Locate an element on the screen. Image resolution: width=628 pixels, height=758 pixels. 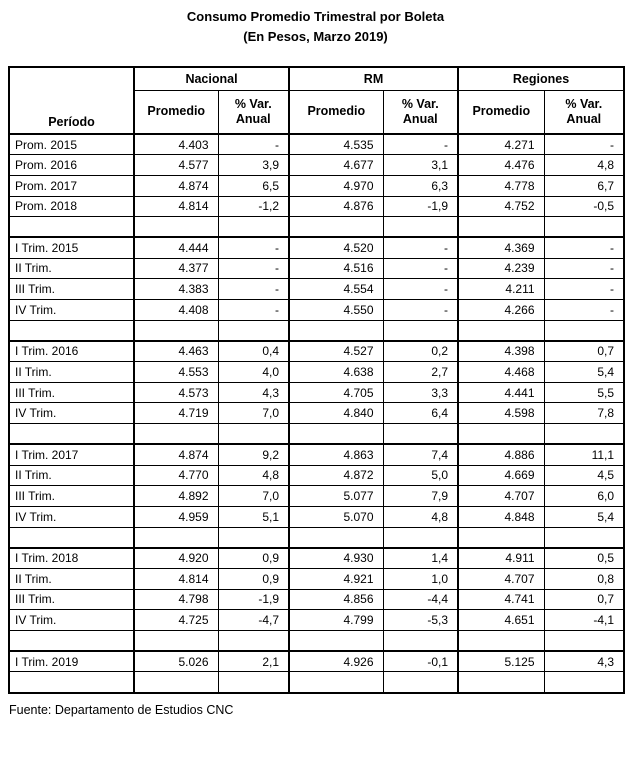
value-cell: 4.468 is located at coordinates (501, 372).